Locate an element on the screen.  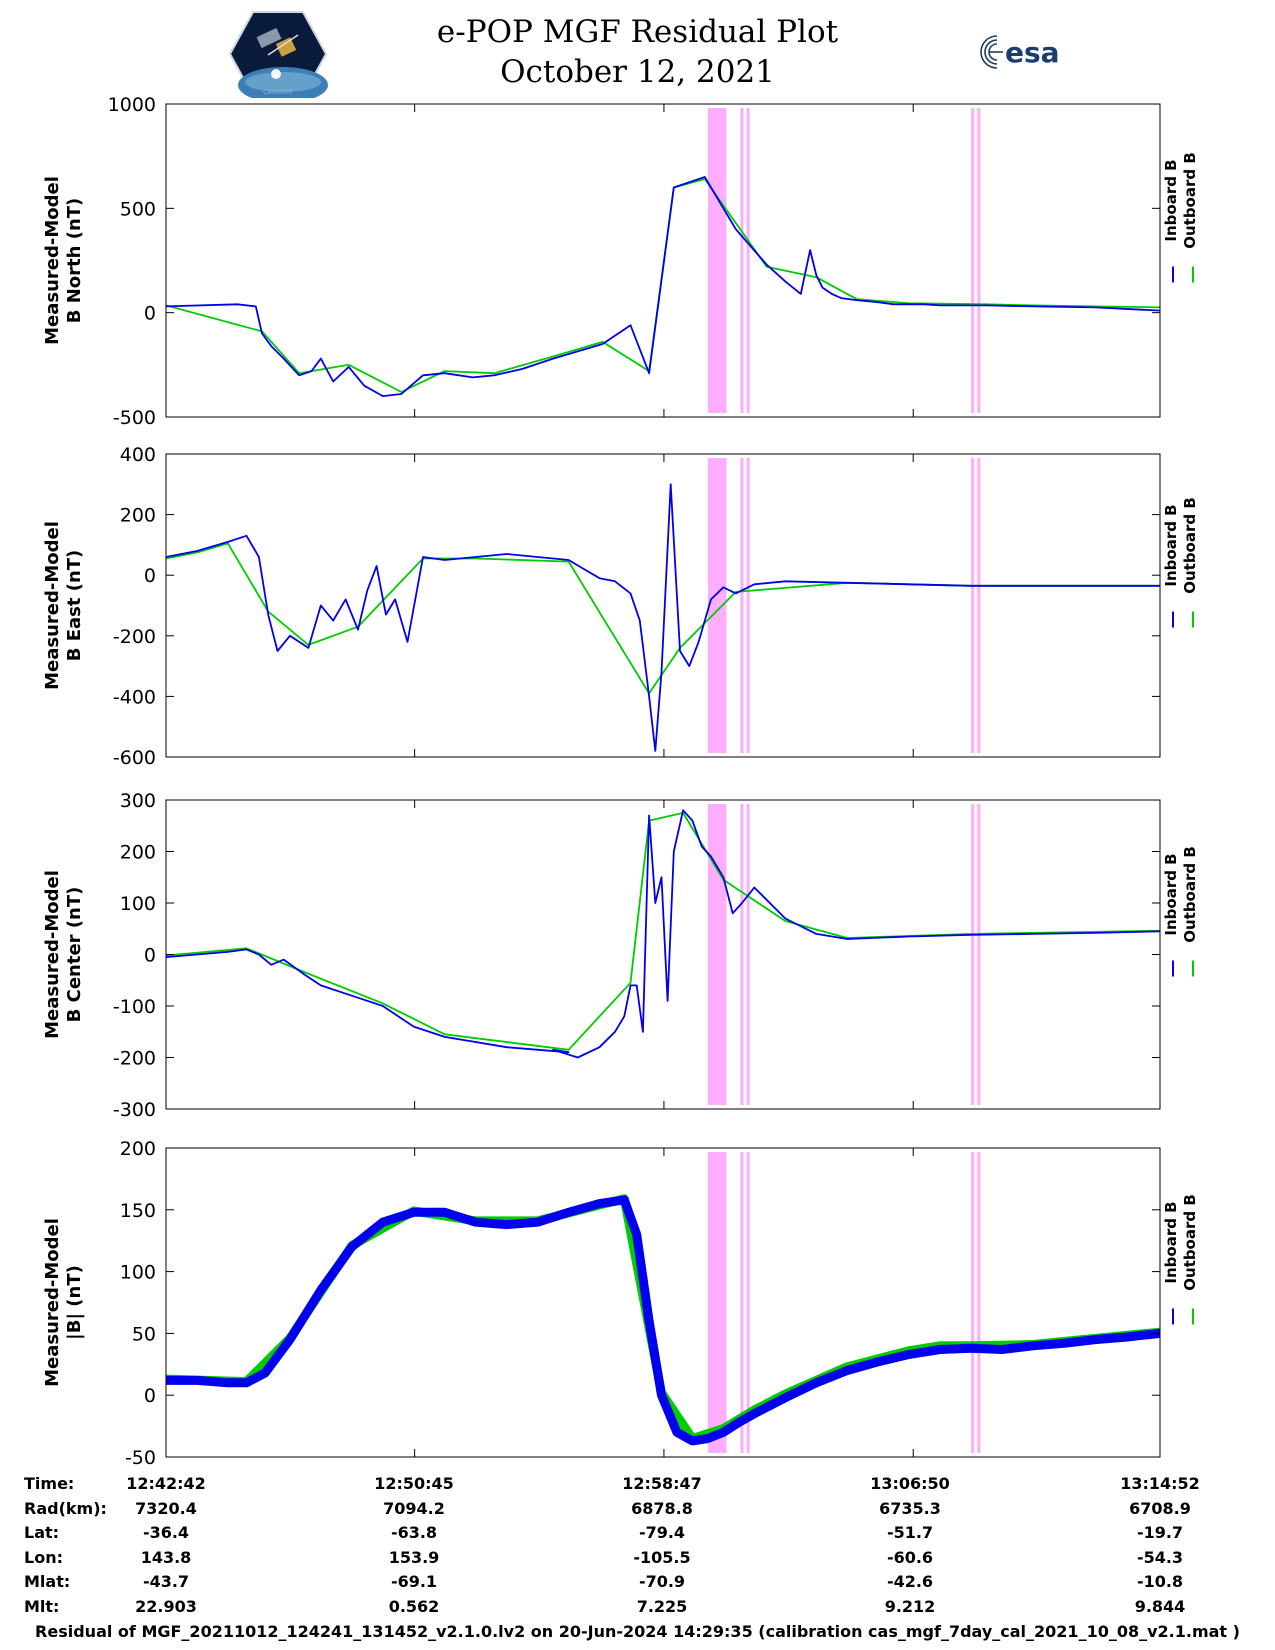
y-axis-label-line-2: B North (nT) is located at coordinates (74, 261).